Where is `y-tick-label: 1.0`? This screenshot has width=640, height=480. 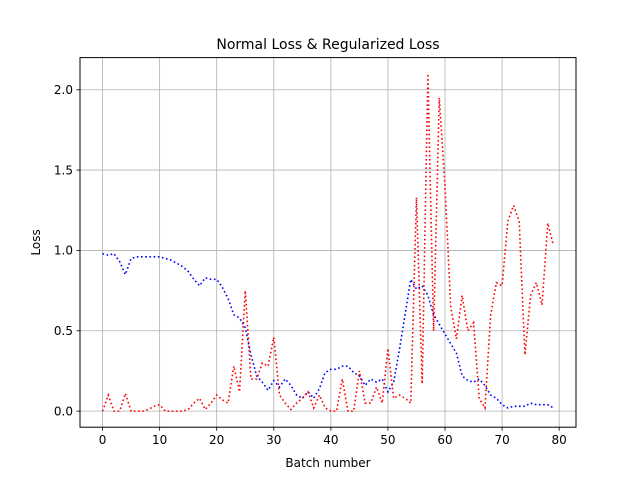 y-tick-label: 1.0 is located at coordinates (63, 251).